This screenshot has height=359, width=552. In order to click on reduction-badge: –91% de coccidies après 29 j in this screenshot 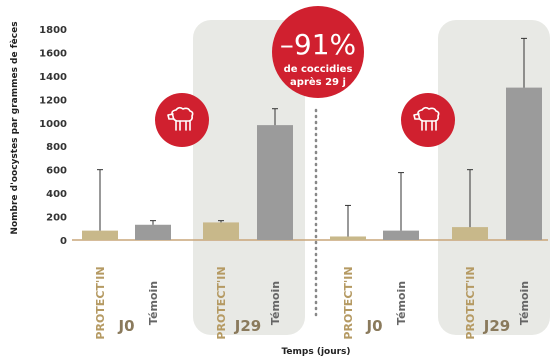, I will do `click(318, 52)`.